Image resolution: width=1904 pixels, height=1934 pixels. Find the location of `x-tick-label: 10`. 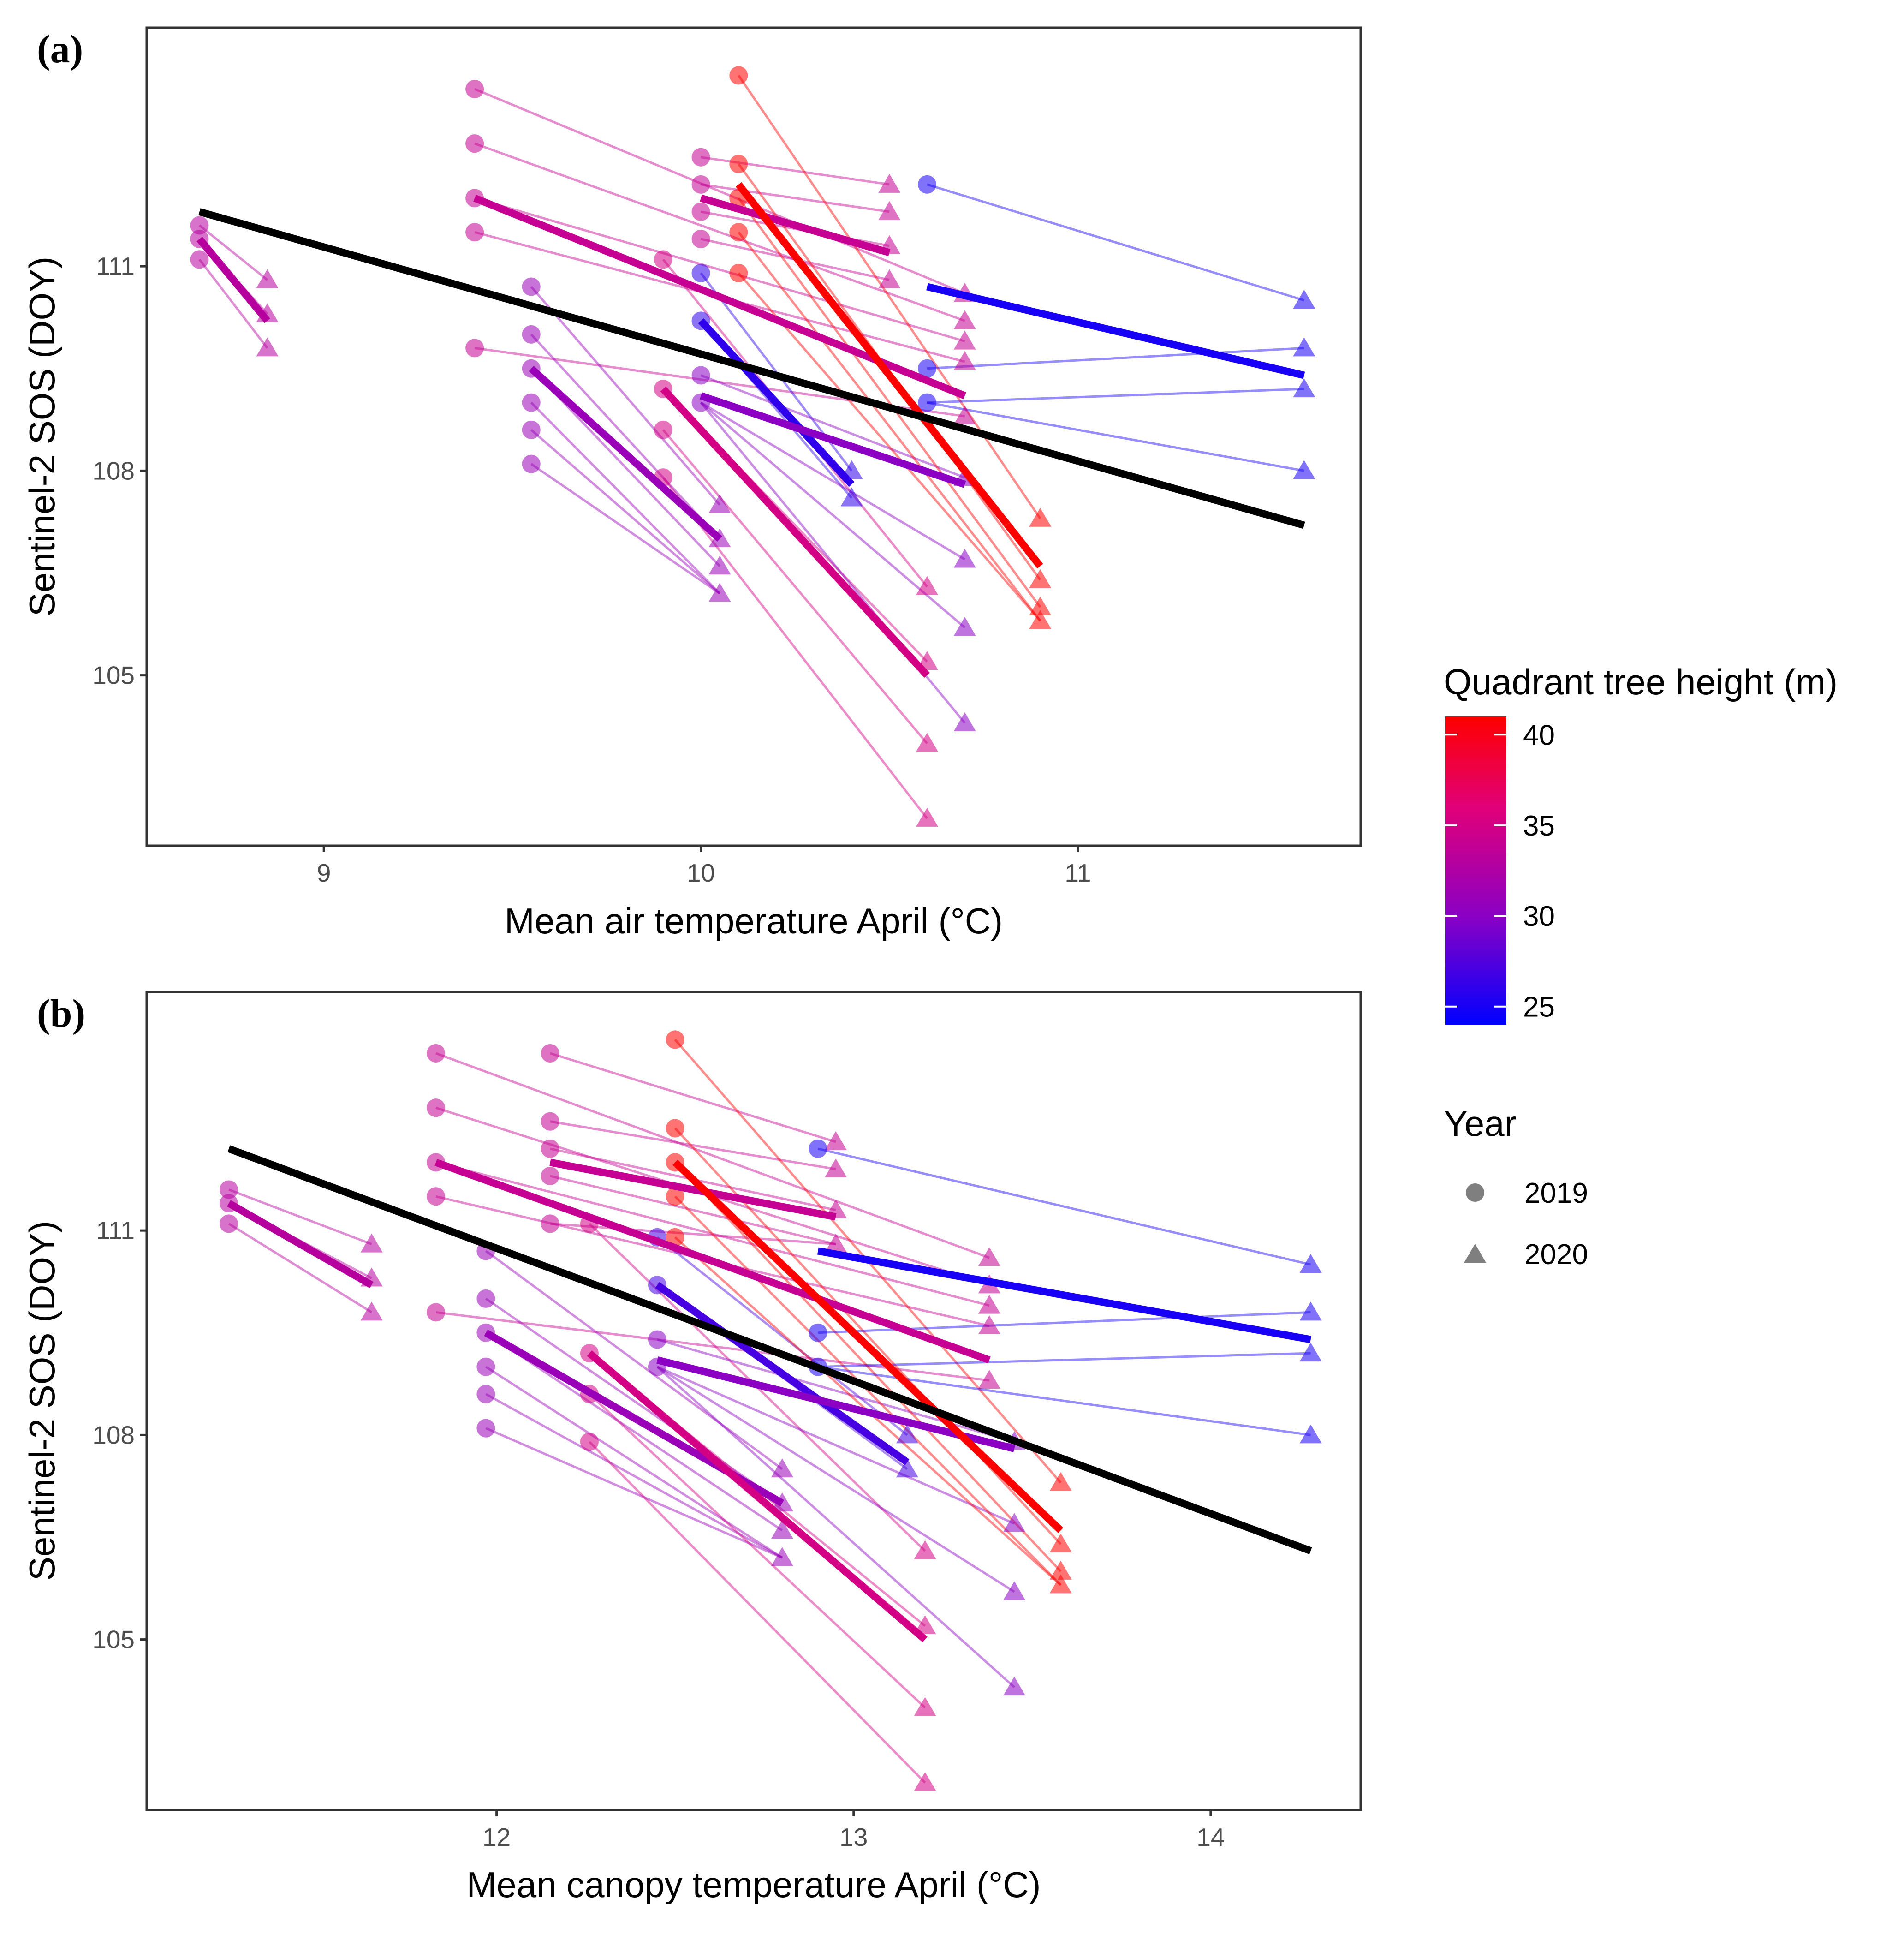

x-tick-label: 10 is located at coordinates (701, 873).